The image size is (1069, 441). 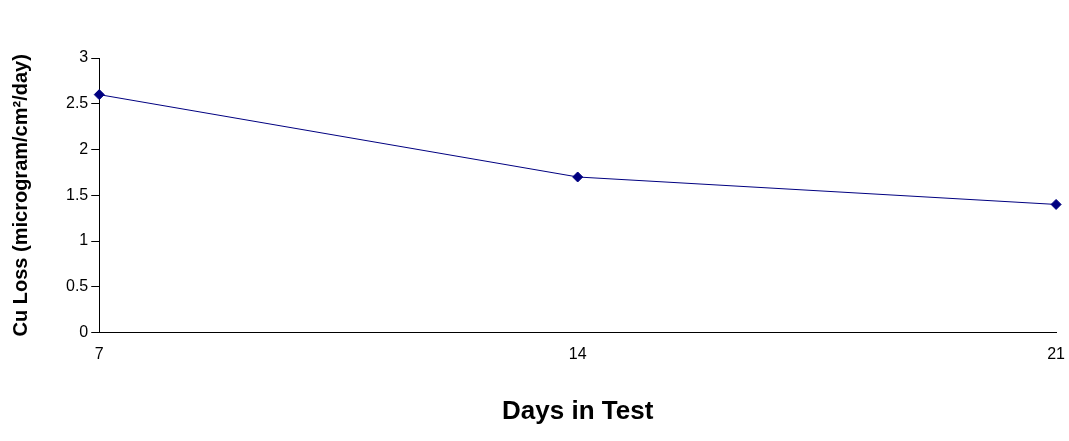 What do you see at coordinates (578, 409) in the screenshot?
I see `x-axis-title: Days in Test` at bounding box center [578, 409].